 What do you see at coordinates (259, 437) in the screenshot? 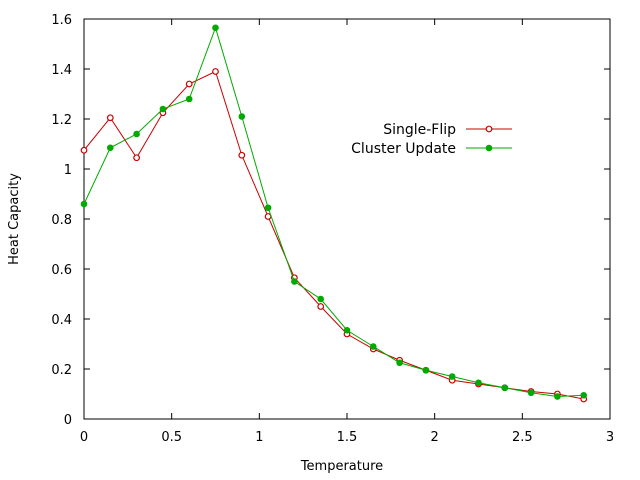
I see `x-tick-label: 1` at bounding box center [259, 437].